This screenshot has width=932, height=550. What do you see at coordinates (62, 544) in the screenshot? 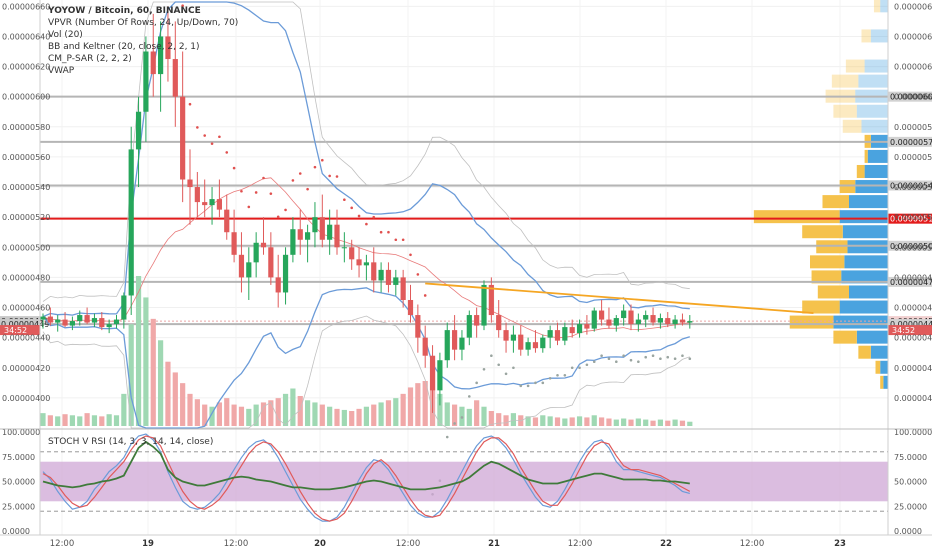
I see `time-tick: 12:00` at bounding box center [62, 544].